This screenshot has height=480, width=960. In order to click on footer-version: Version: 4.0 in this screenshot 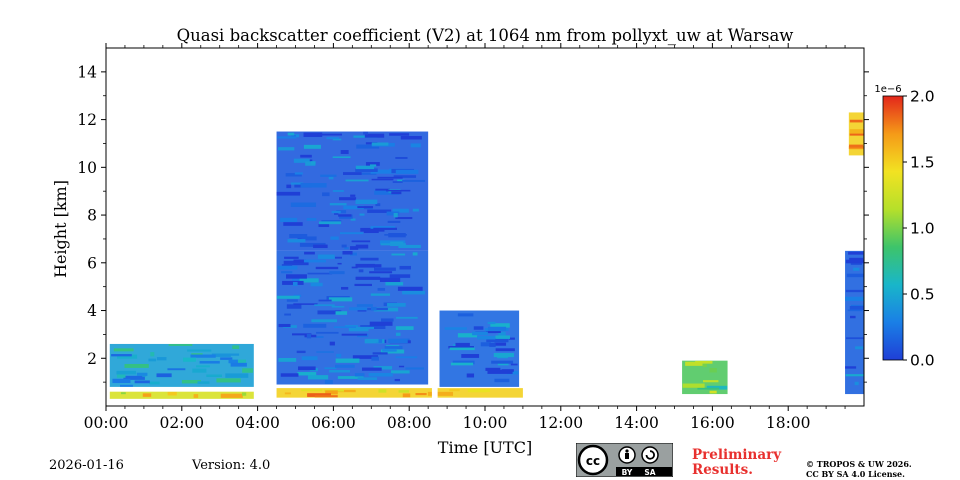, I will do `click(231, 465)`.